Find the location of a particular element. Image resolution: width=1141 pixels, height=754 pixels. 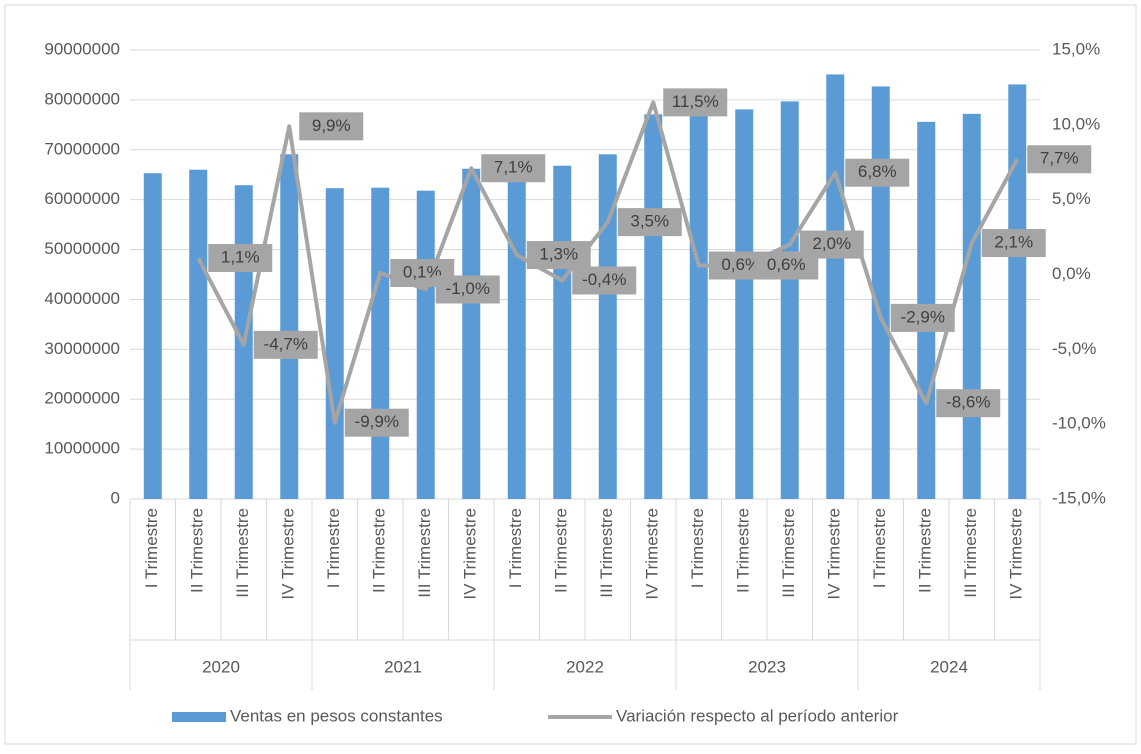

y-tick-label: 50000000 is located at coordinates (82, 248).